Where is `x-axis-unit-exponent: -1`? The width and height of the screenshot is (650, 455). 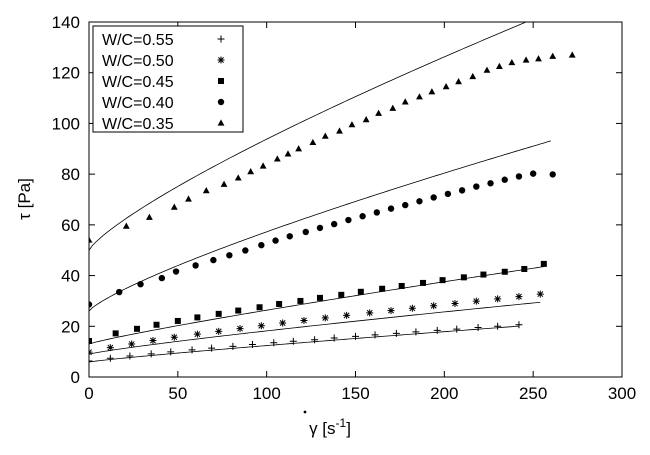
x-axis-unit-exponent: -1 is located at coordinates (341, 423).